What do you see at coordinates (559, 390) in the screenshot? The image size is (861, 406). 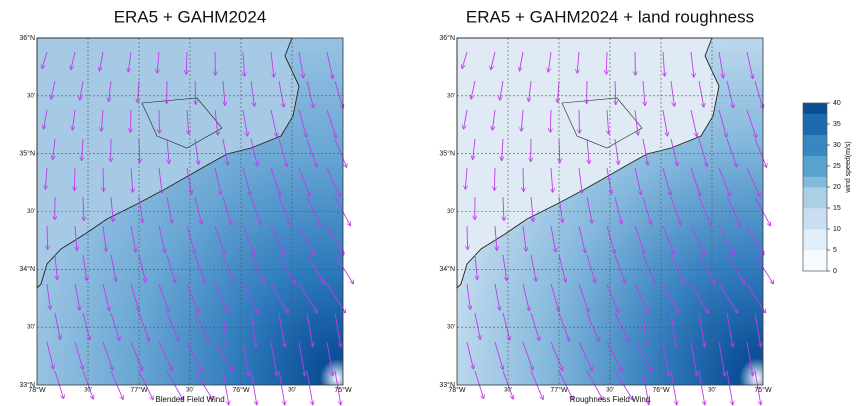 I see `lon-label: 77°W` at bounding box center [559, 390].